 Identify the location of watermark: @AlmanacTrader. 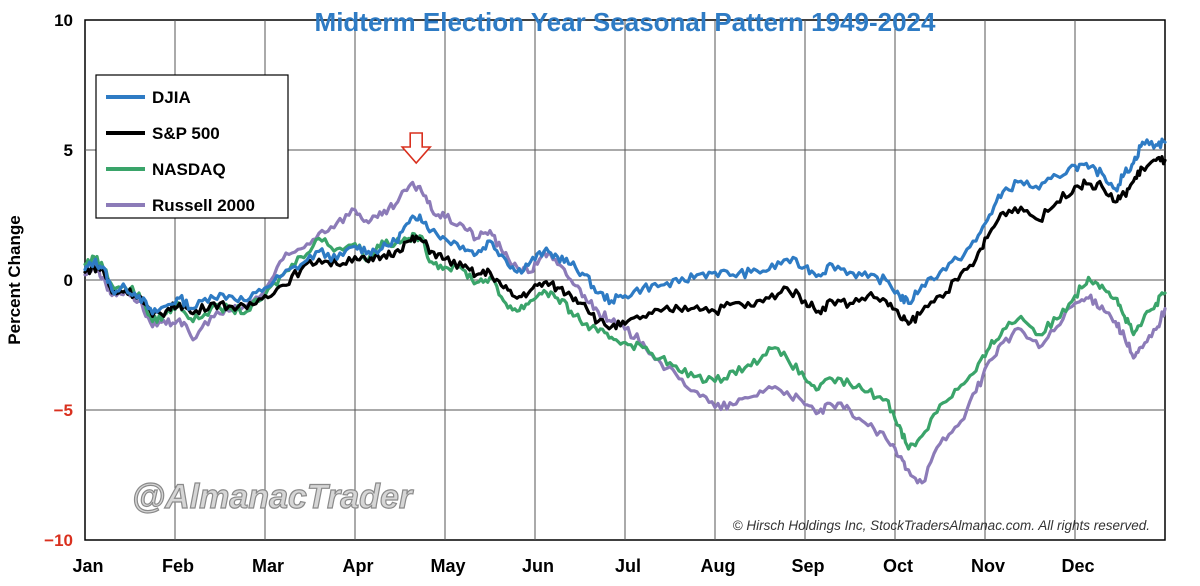
(273, 497).